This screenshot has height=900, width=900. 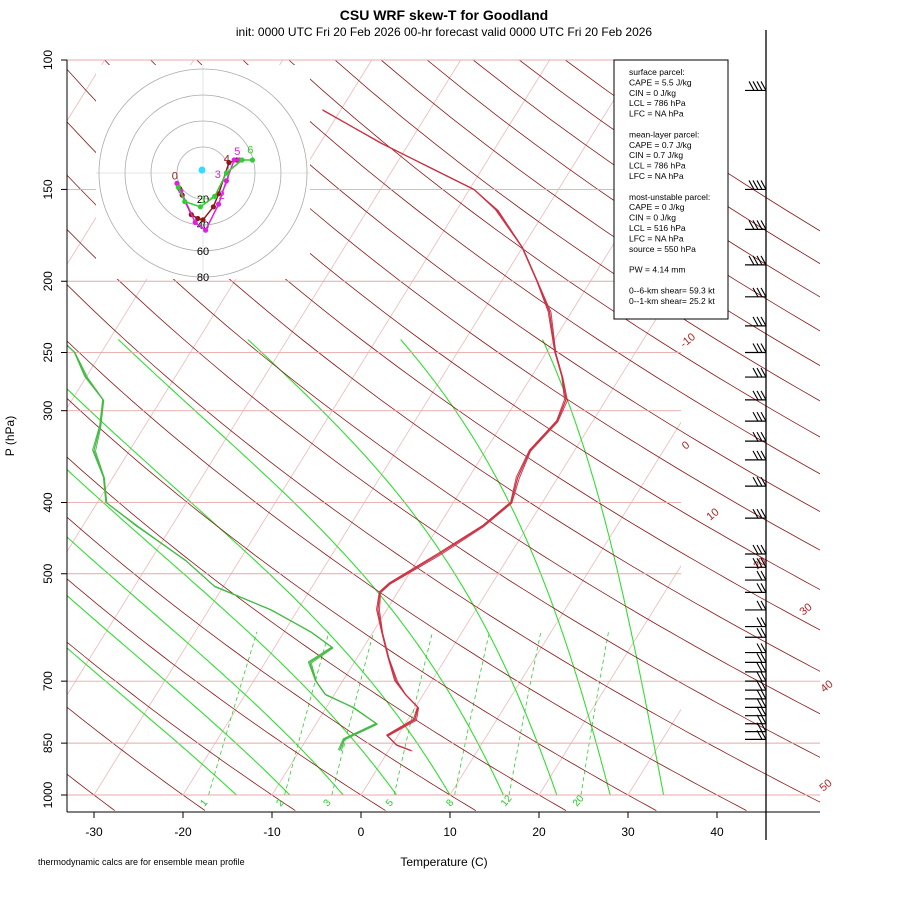 I want to click on x-axis-label: Temperature (C), so click(x=443, y=862).